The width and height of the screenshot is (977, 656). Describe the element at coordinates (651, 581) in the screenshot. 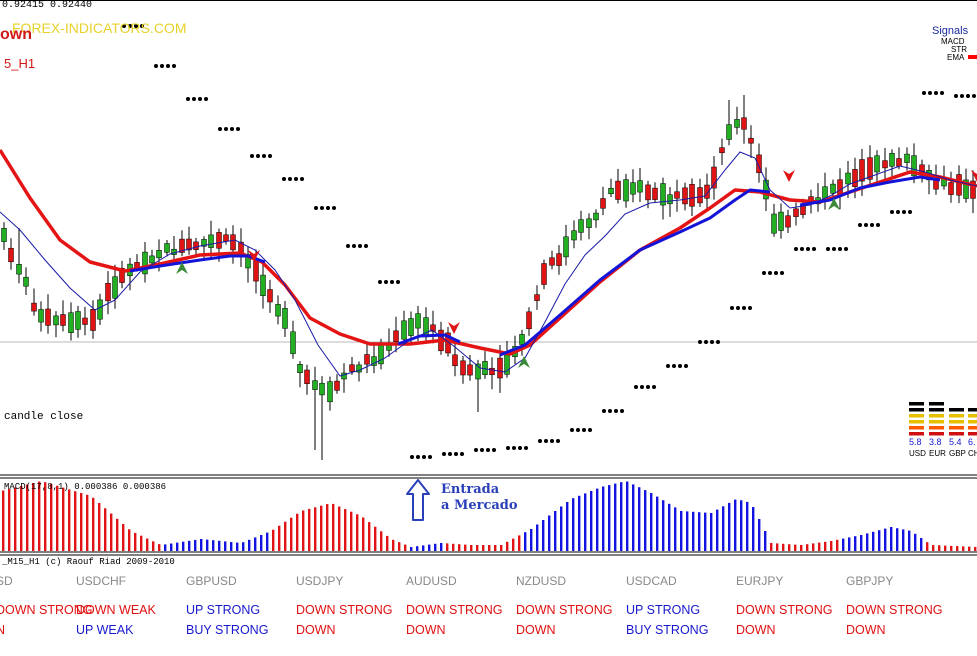

I see `pair-name: USDCAD` at that location.